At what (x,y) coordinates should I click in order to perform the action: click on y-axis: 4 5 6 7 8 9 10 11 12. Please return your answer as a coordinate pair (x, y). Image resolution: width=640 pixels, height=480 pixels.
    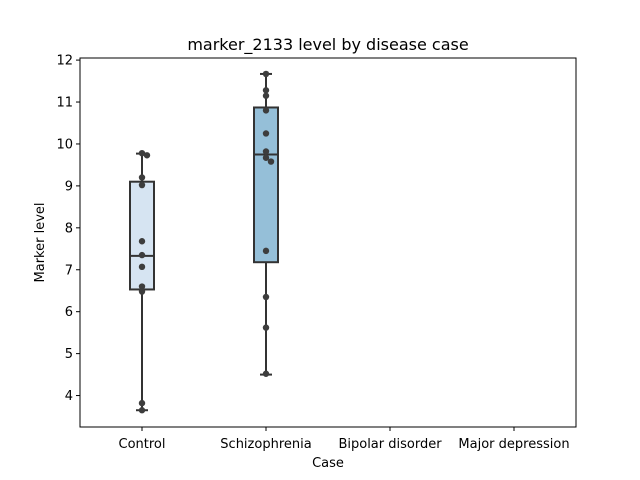
    Looking at the image, I should click on (68, 229).